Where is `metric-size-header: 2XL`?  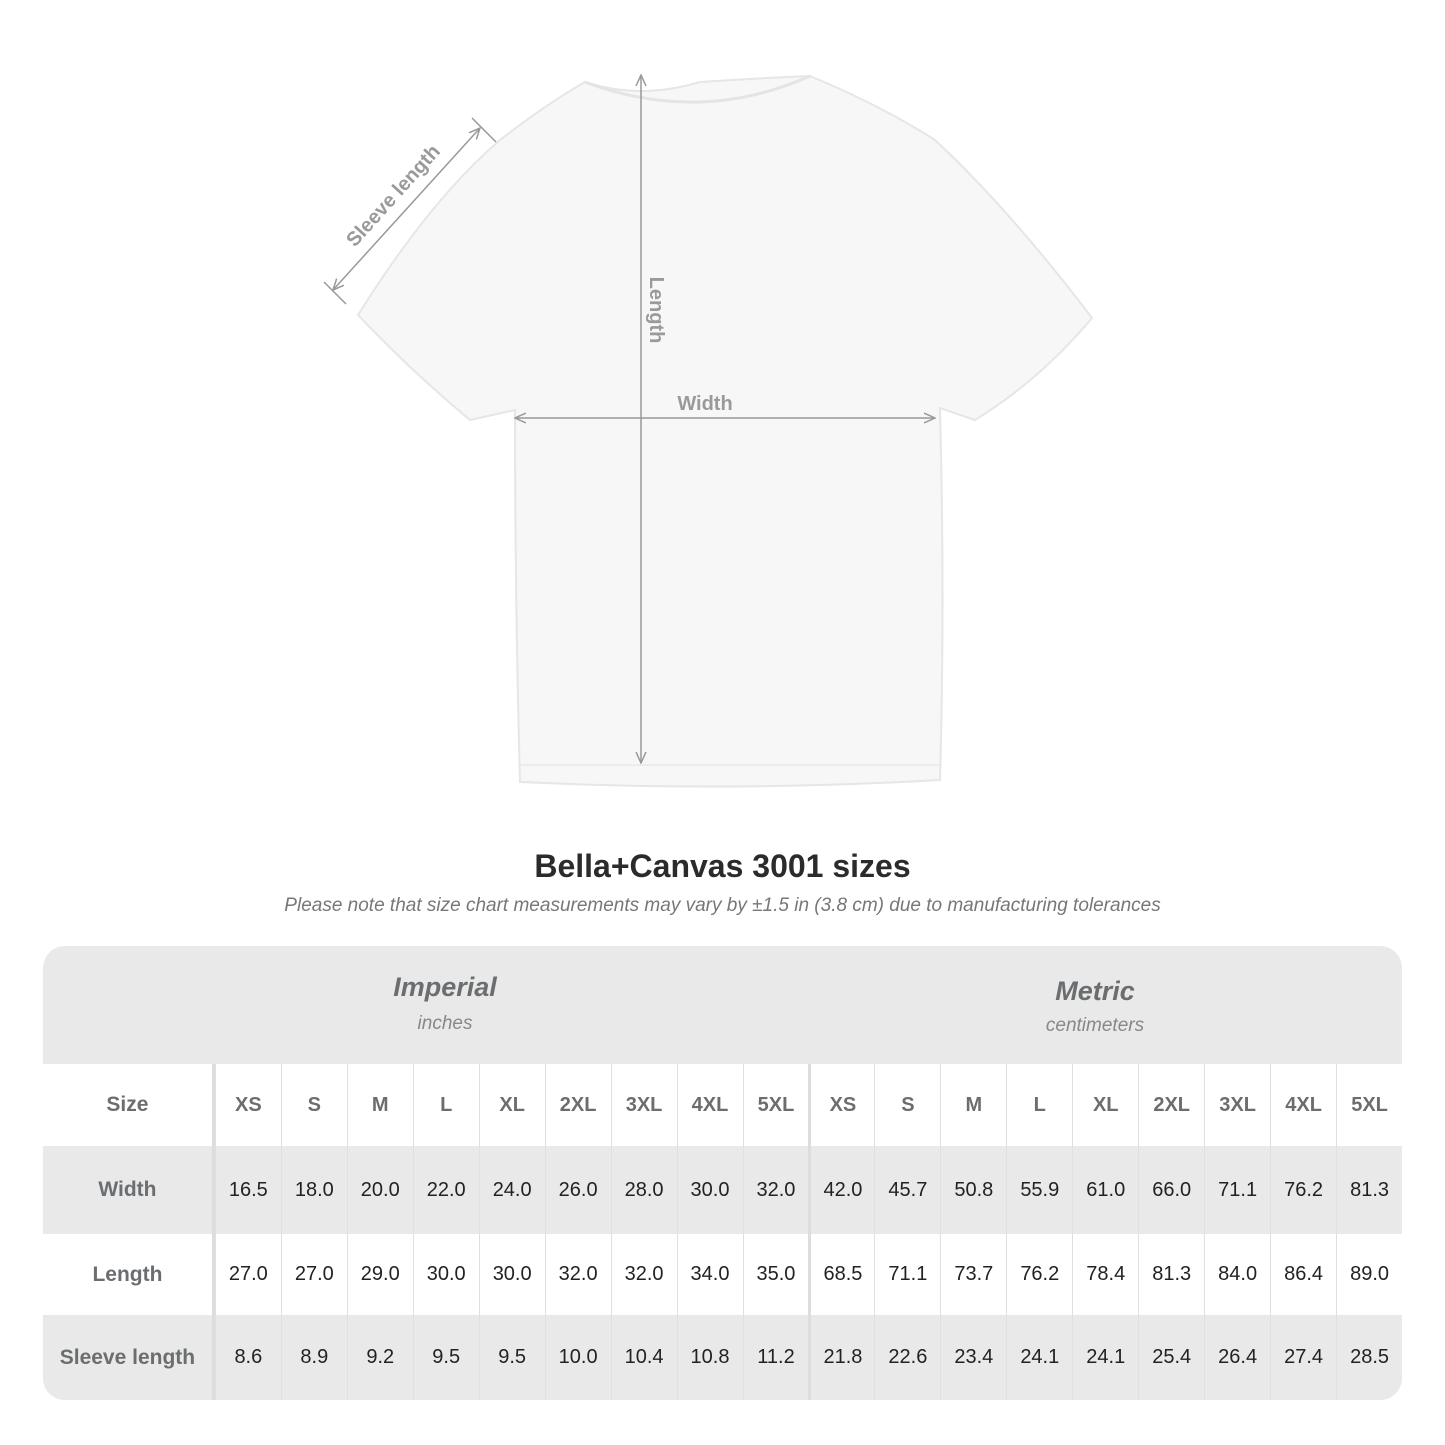
metric-size-header: 2XL is located at coordinates (1171, 1105).